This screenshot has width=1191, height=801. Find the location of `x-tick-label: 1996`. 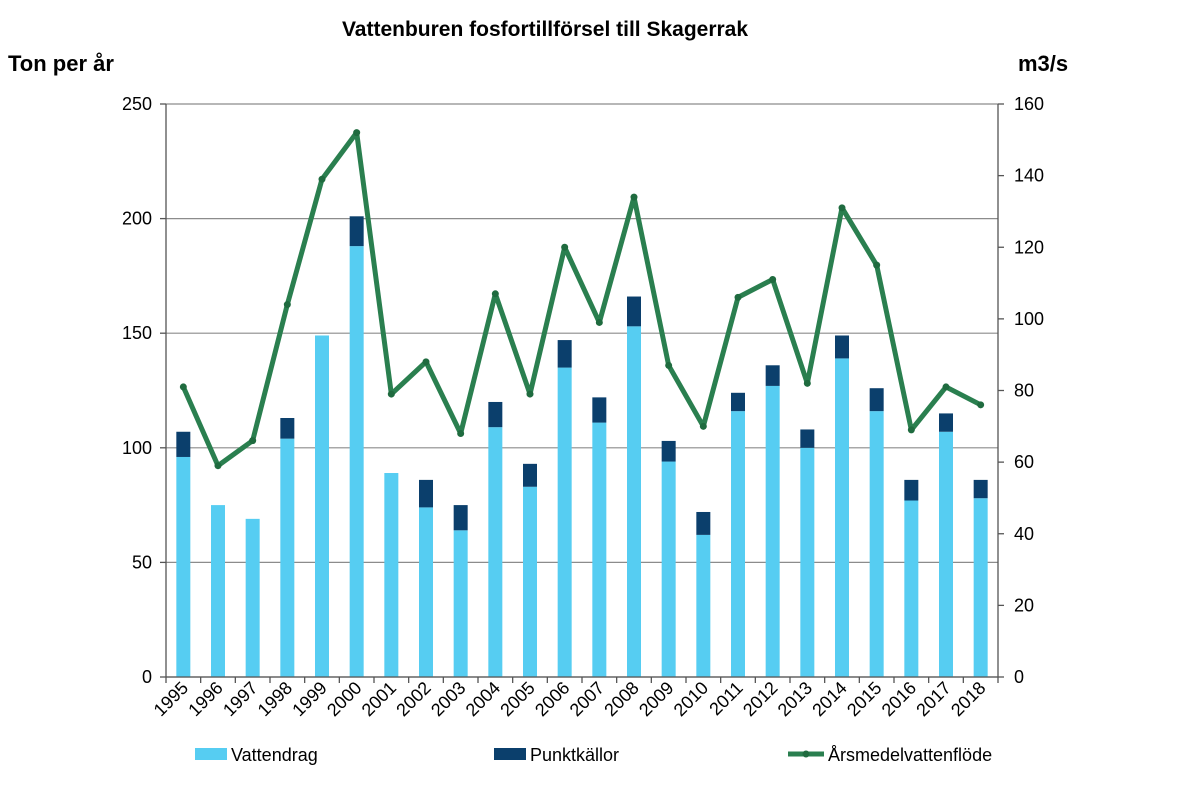

x-tick-label: 1996 is located at coordinates (205, 699).